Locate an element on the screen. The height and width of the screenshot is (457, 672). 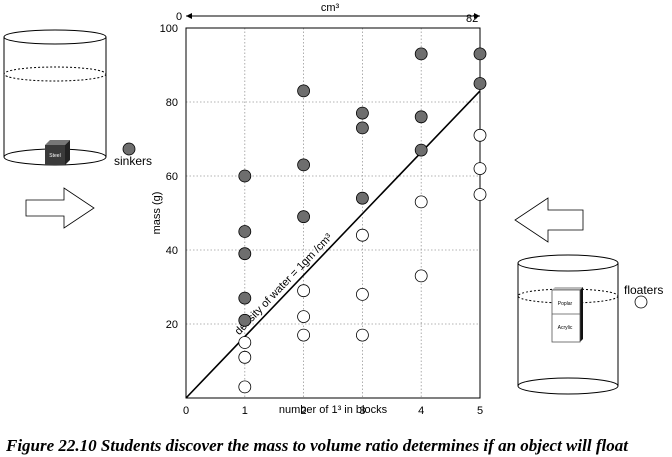
top-axis-label: cm³ is located at coordinates (330, 8).